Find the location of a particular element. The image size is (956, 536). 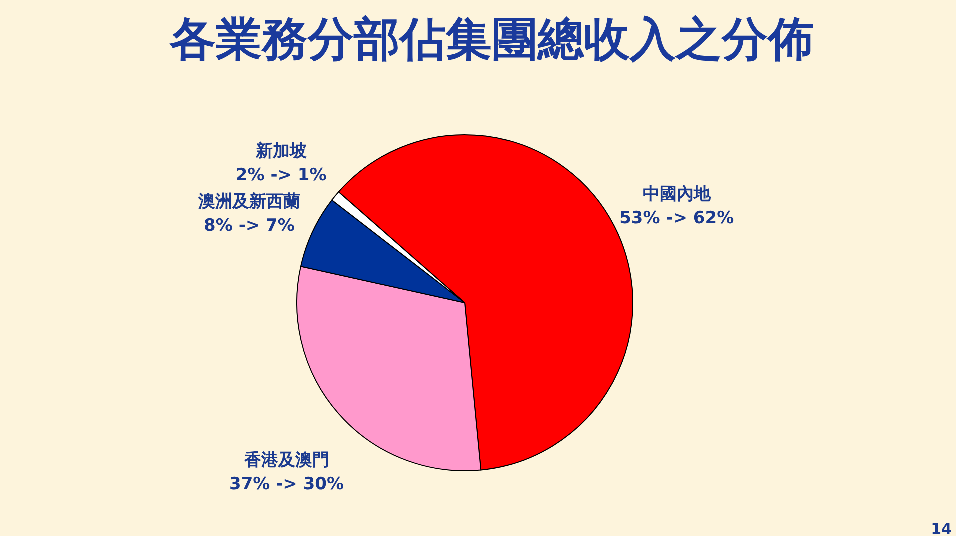

text: 14 is located at coordinates (941, 528).